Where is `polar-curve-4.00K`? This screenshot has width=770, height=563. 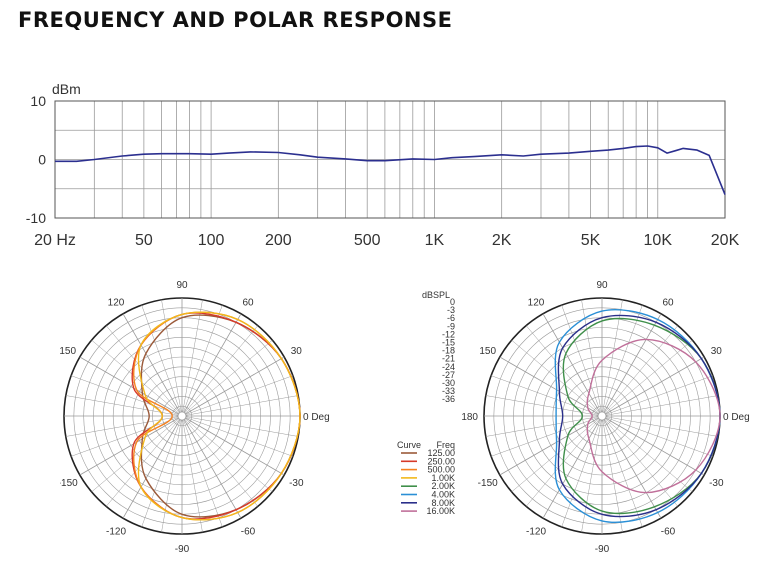 polar-curve-4.00K is located at coordinates (637, 416).